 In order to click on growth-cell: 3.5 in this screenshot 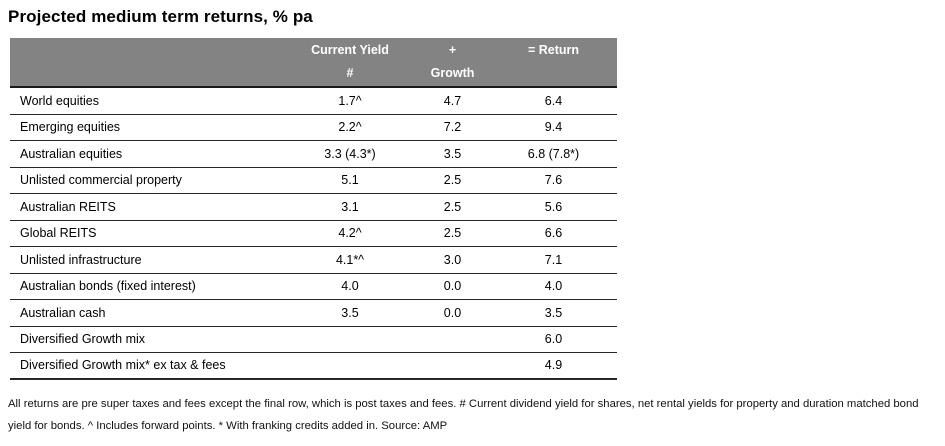, I will do `click(452, 153)`.